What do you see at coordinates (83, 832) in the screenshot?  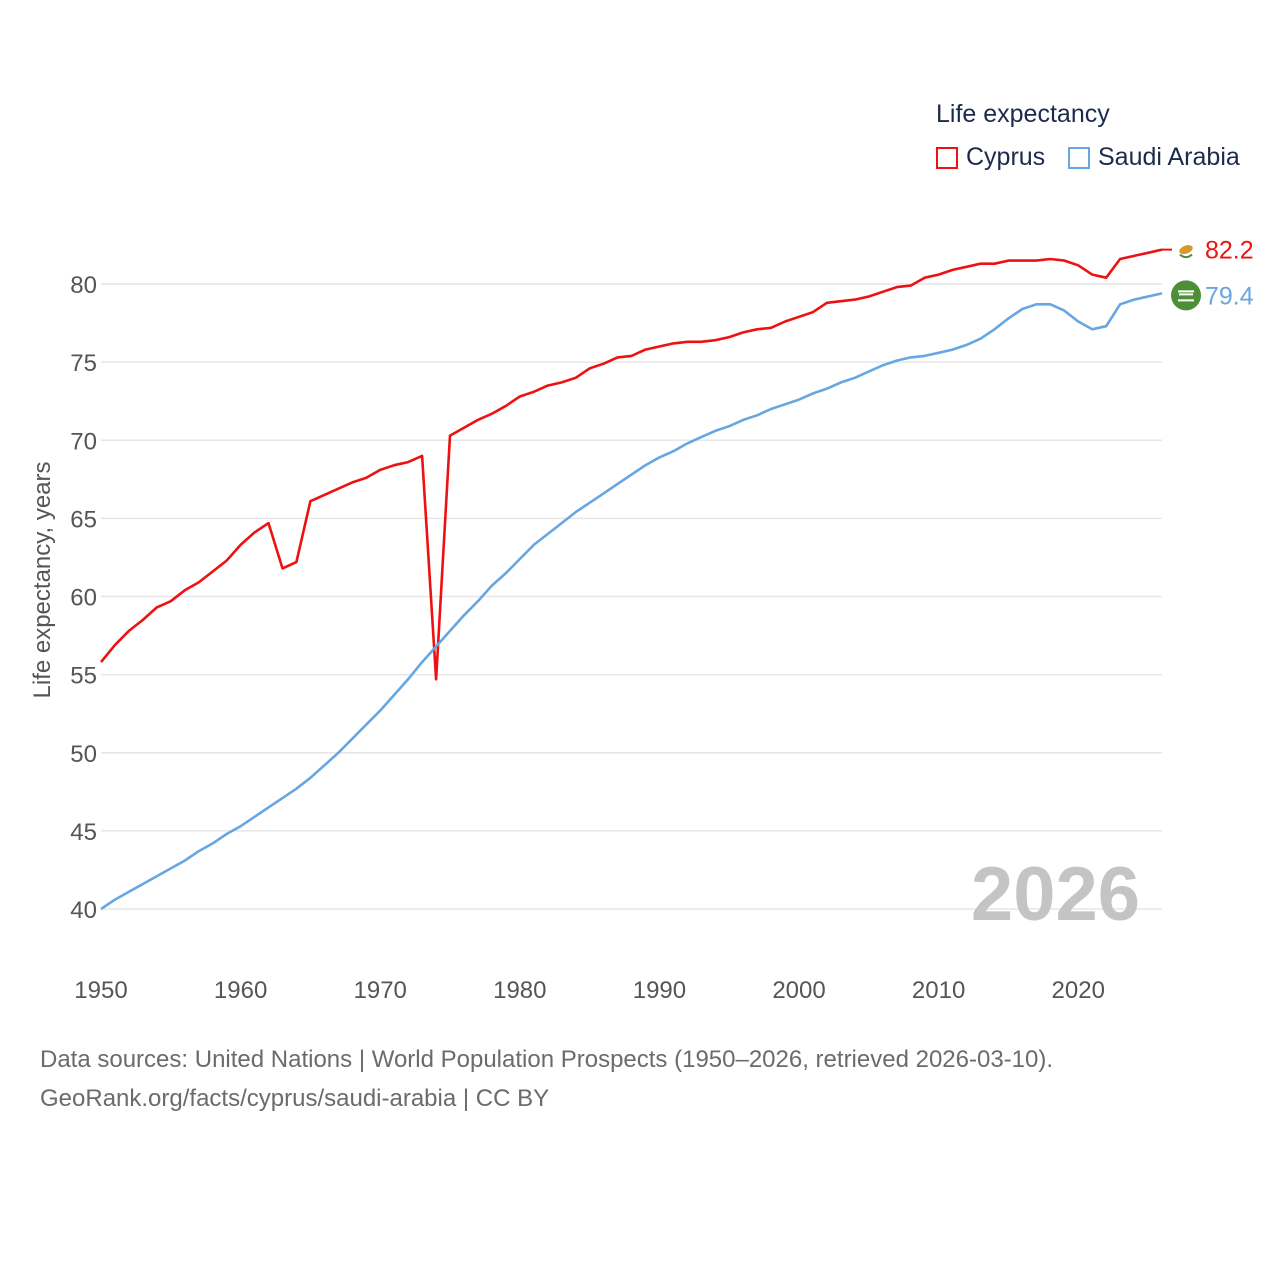 I see `y-tick-label: 45` at bounding box center [83, 832].